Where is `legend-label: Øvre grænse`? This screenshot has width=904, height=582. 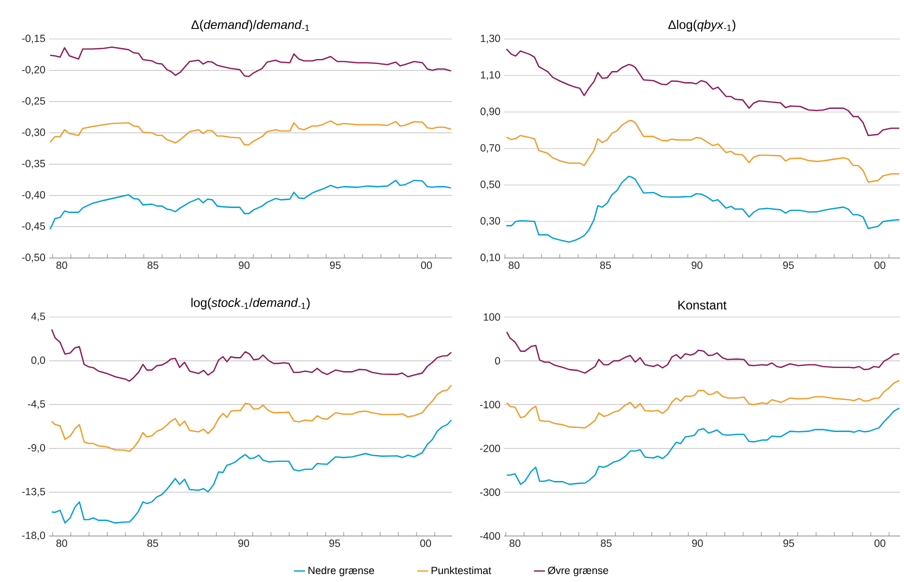
legend-label: Øvre grænse is located at coordinates (578, 571).